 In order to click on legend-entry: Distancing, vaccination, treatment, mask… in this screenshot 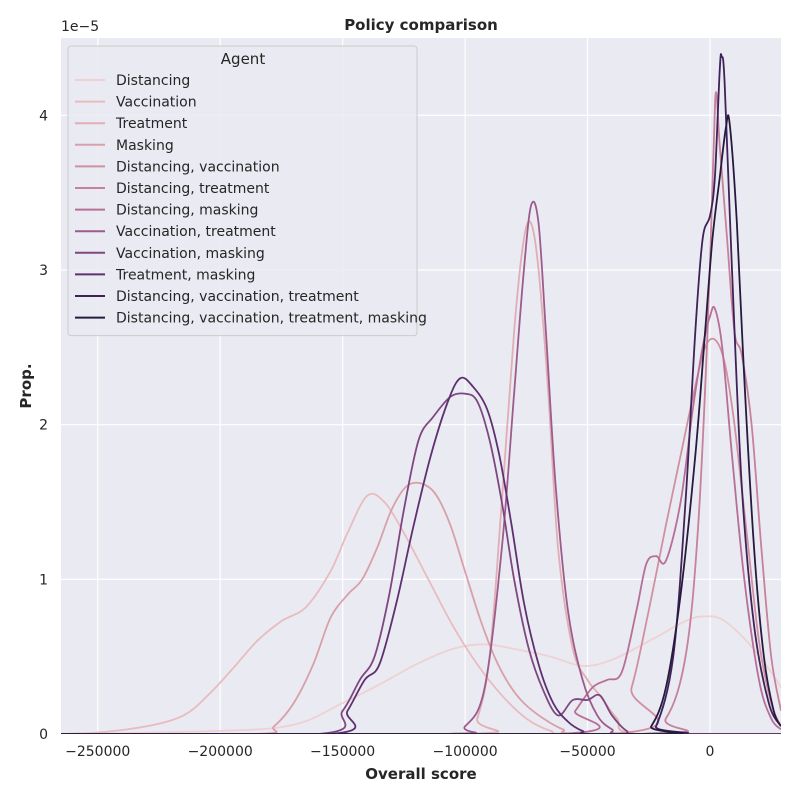, I will do `click(271, 319)`.